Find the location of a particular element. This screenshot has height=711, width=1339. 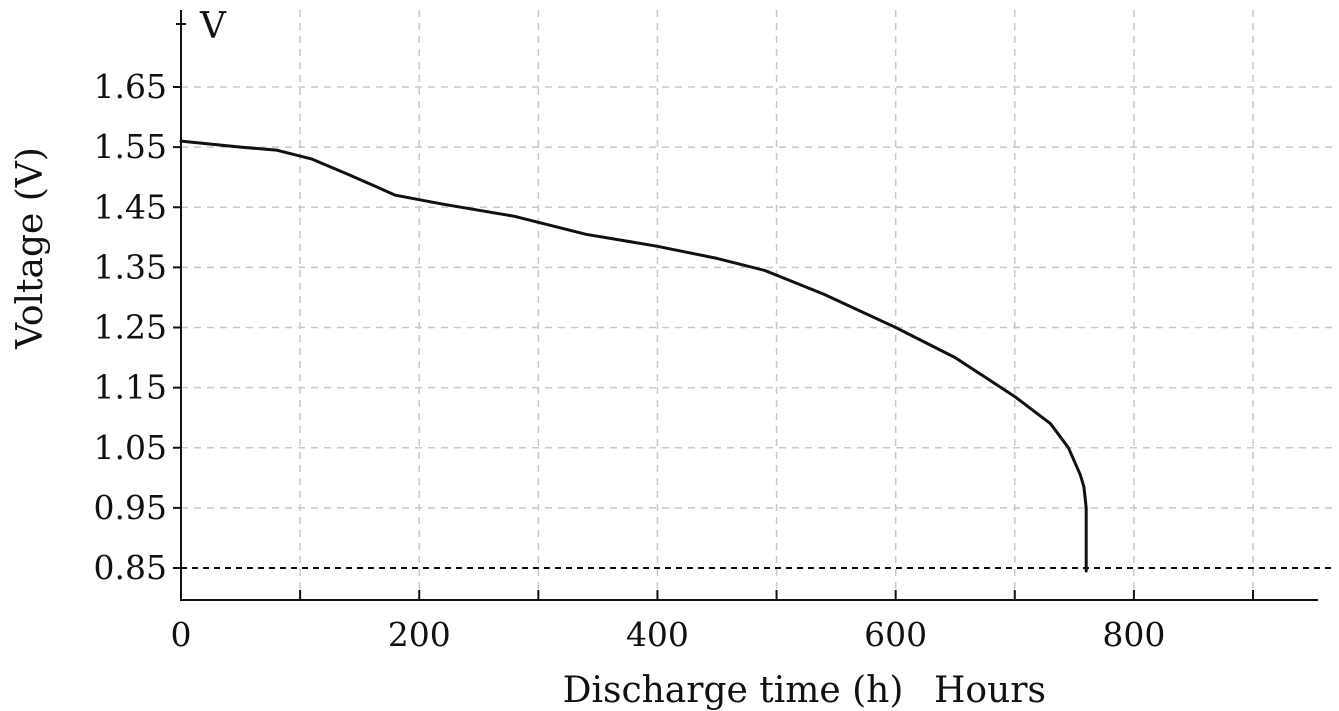

x-unit-label: Hours is located at coordinates (990, 690).